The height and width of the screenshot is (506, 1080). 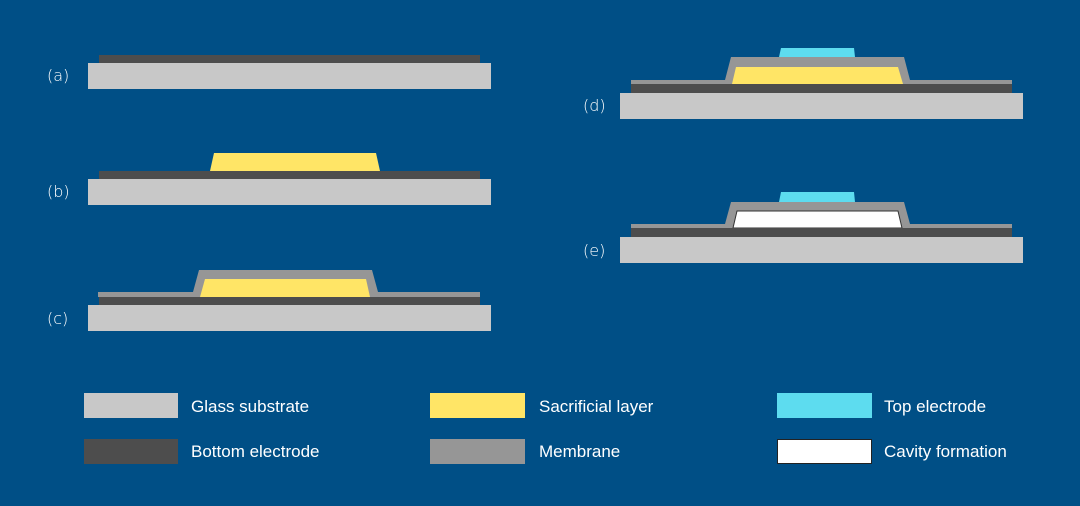 I want to click on legend-swatch-top-electrode, so click(x=824, y=405).